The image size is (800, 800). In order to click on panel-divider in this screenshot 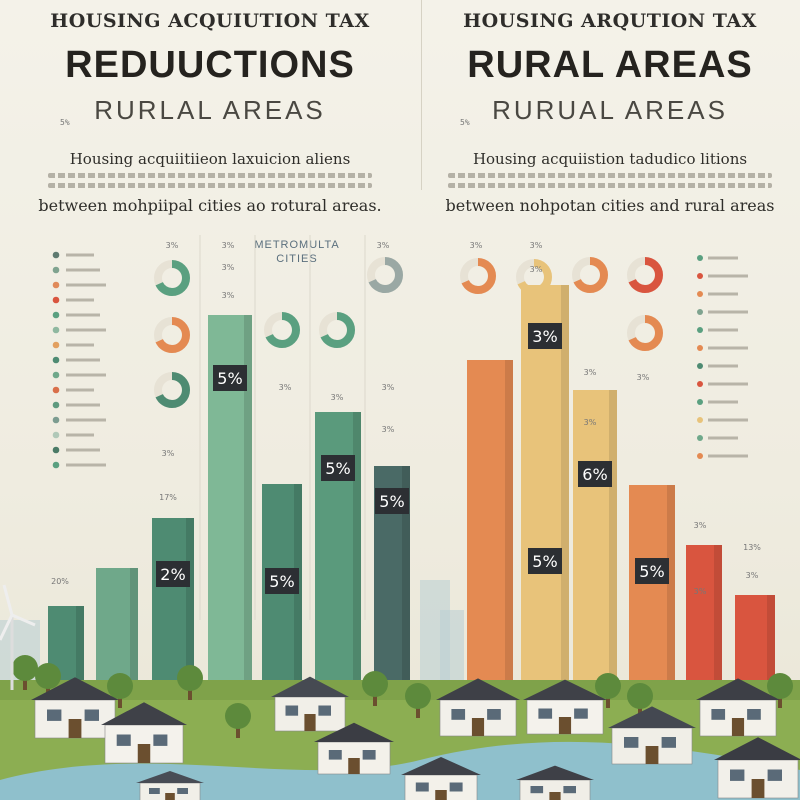, I will do `click(421, 95)`.